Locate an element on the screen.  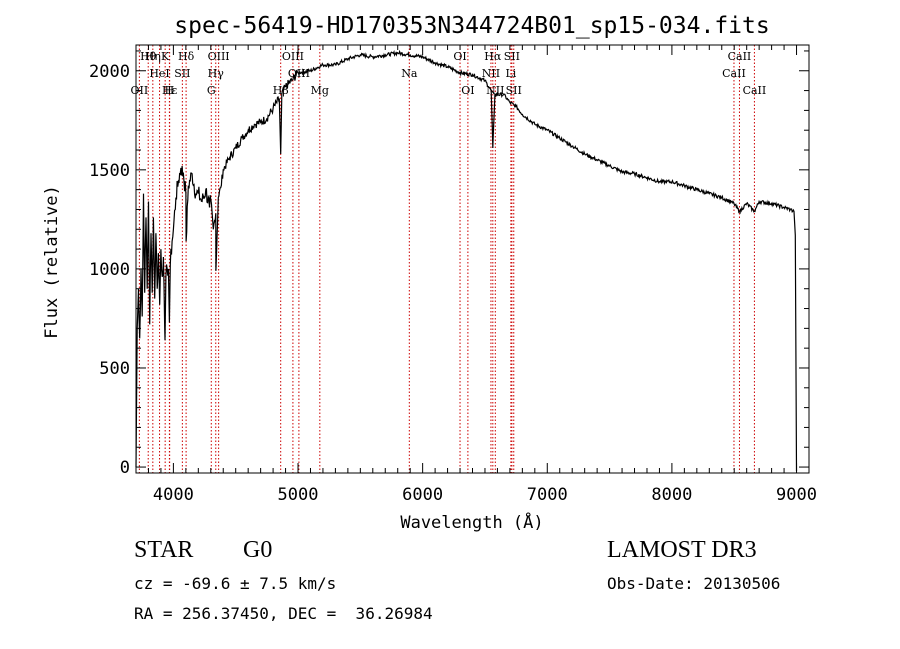
x-tick-label: 8000 is located at coordinates (671, 495).